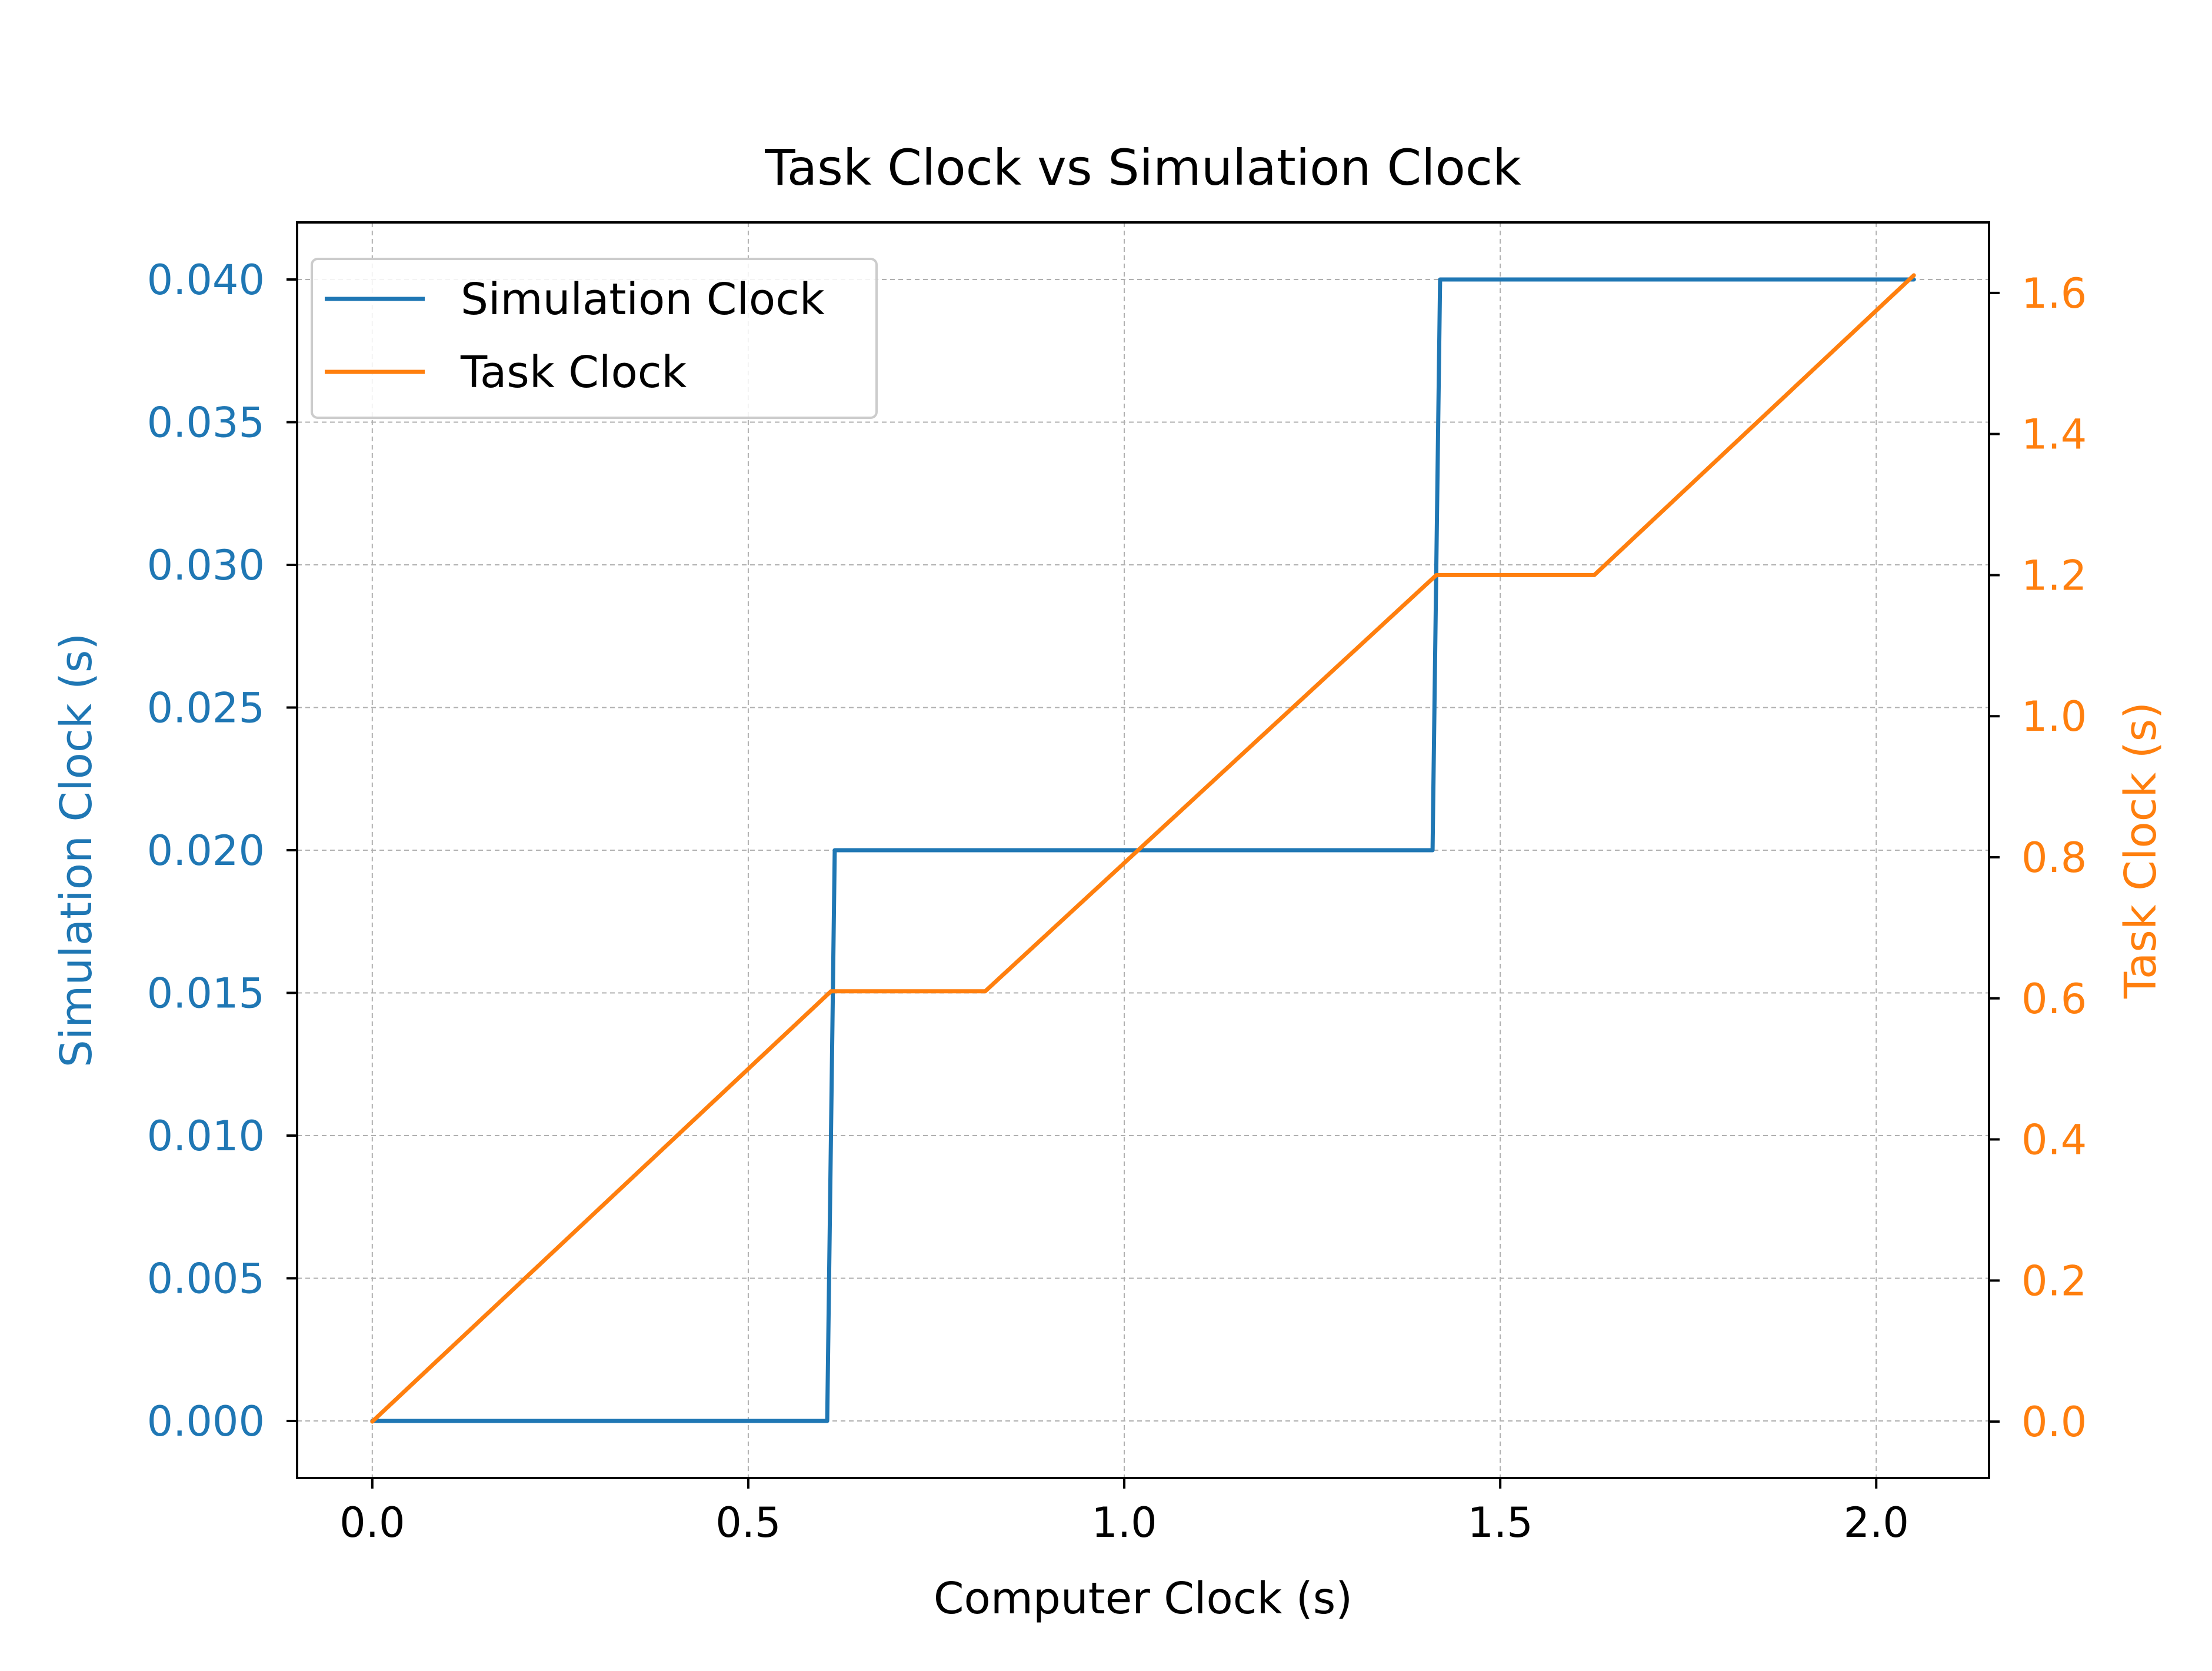 This screenshot has width=2212, height=1671. Describe the element at coordinates (643, 300) in the screenshot. I see `legend-label-simulation-clock: Simulation Clock` at that location.